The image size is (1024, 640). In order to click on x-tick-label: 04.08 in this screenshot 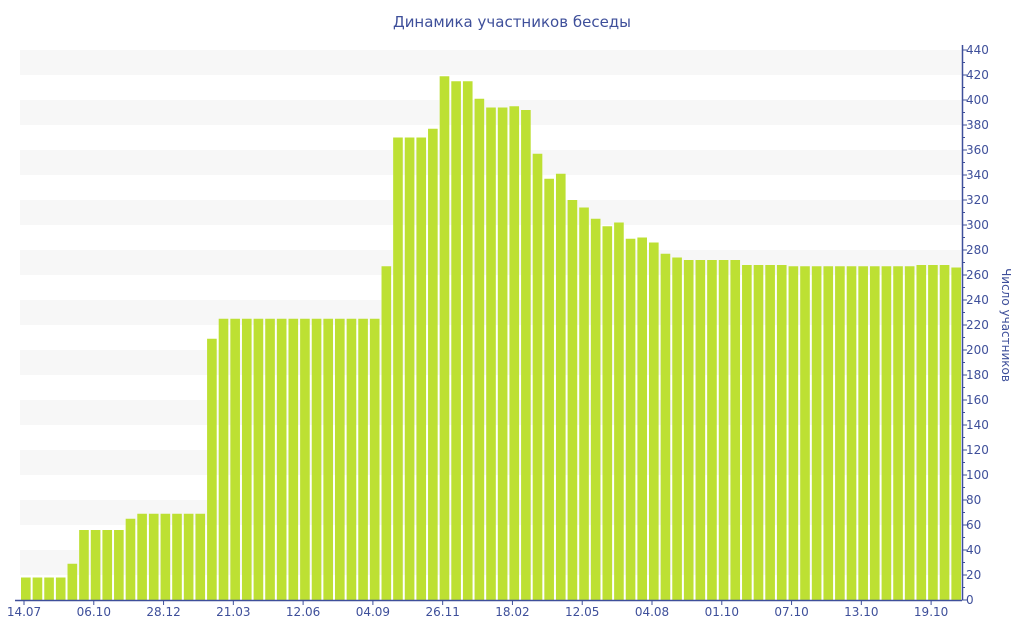, I will do `click(652, 612)`.